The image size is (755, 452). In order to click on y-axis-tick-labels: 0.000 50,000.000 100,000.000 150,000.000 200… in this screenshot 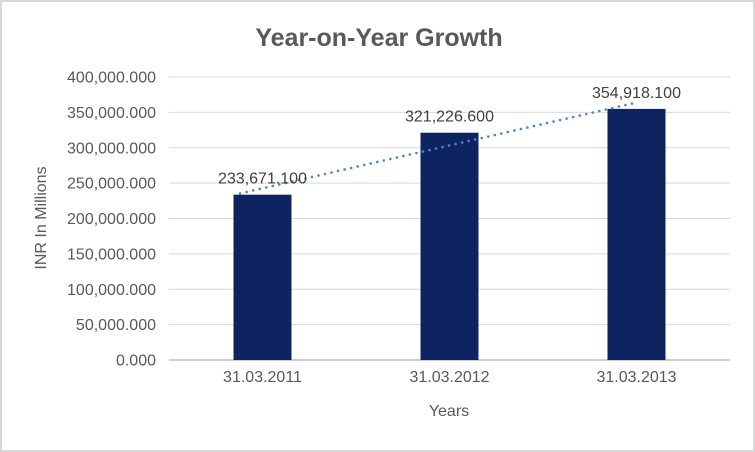, I will do `click(111, 220)`.